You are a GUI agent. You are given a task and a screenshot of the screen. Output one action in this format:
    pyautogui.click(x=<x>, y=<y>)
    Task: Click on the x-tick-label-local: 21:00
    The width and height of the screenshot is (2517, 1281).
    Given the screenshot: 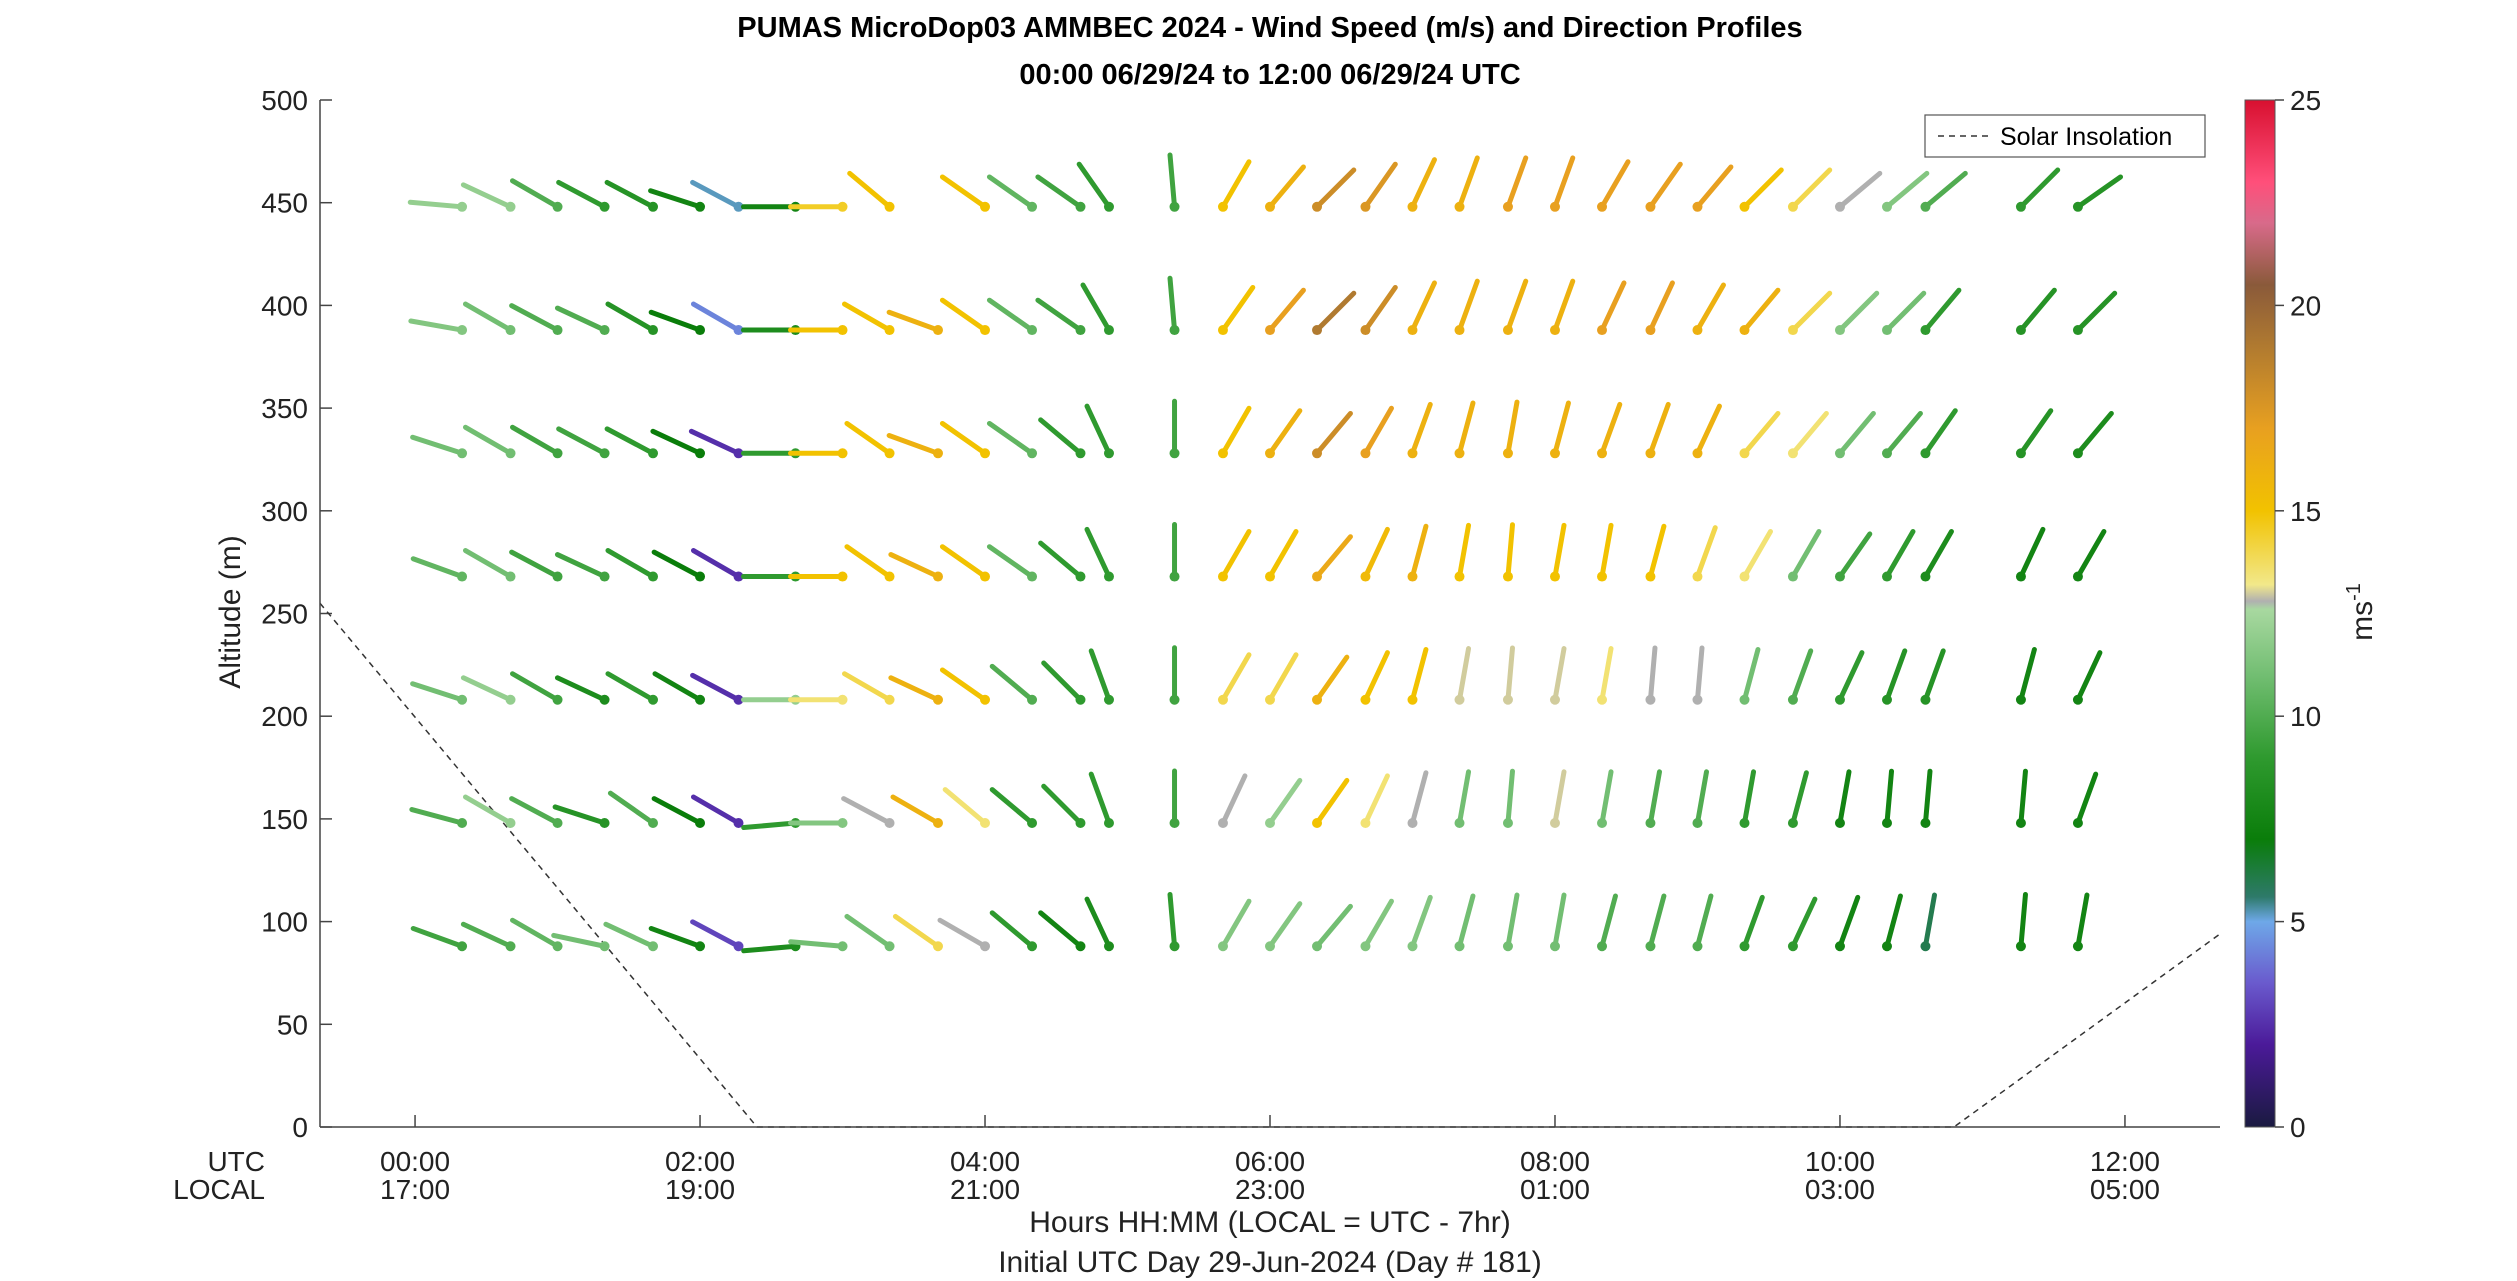 What is the action you would take?
    pyautogui.click(x=985, y=1189)
    